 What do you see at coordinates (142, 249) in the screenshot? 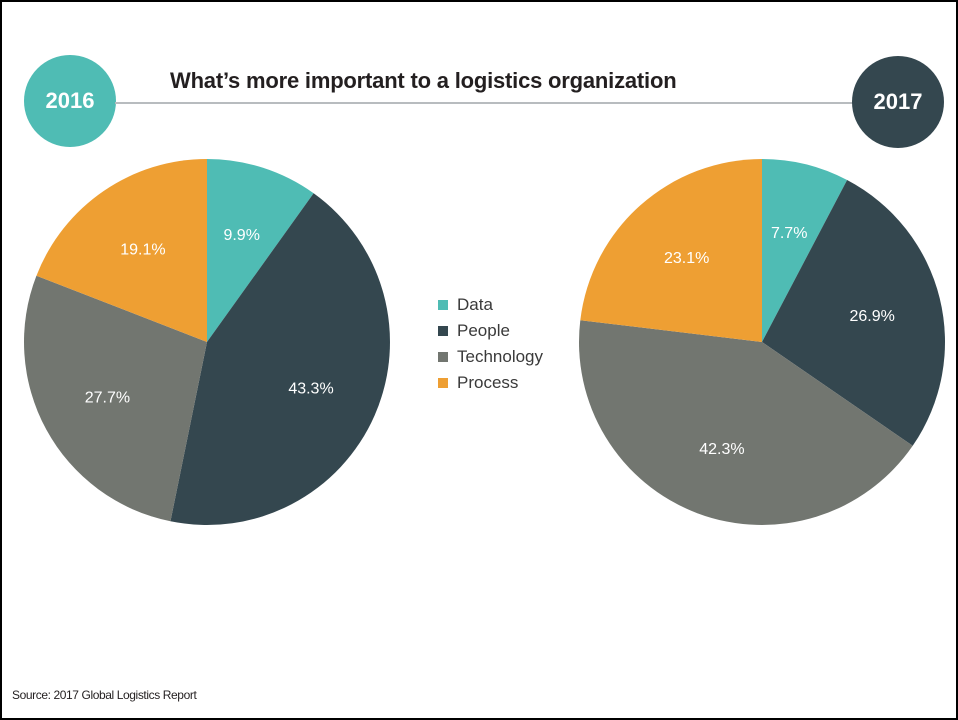
I see `slice-label-process: 19.1%` at bounding box center [142, 249].